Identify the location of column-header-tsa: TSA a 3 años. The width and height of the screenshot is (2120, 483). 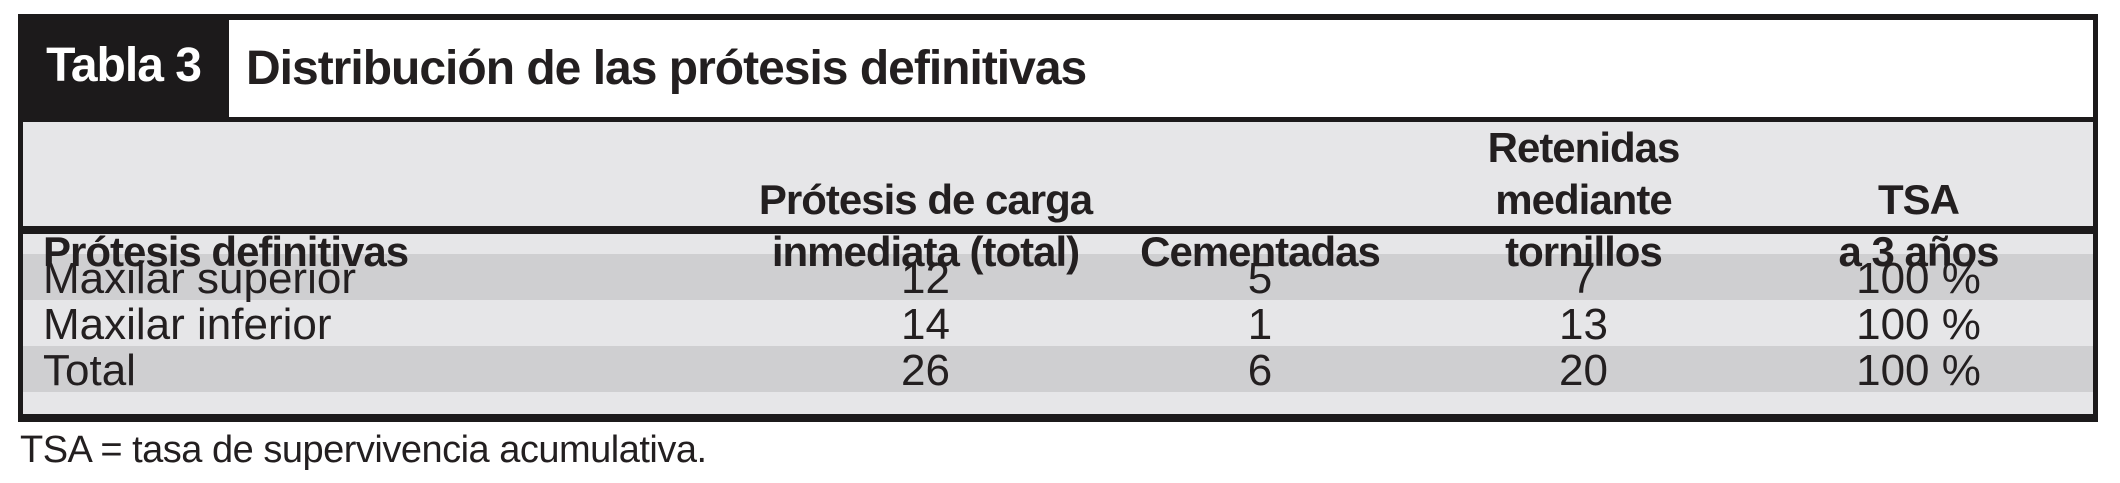
(1918, 231).